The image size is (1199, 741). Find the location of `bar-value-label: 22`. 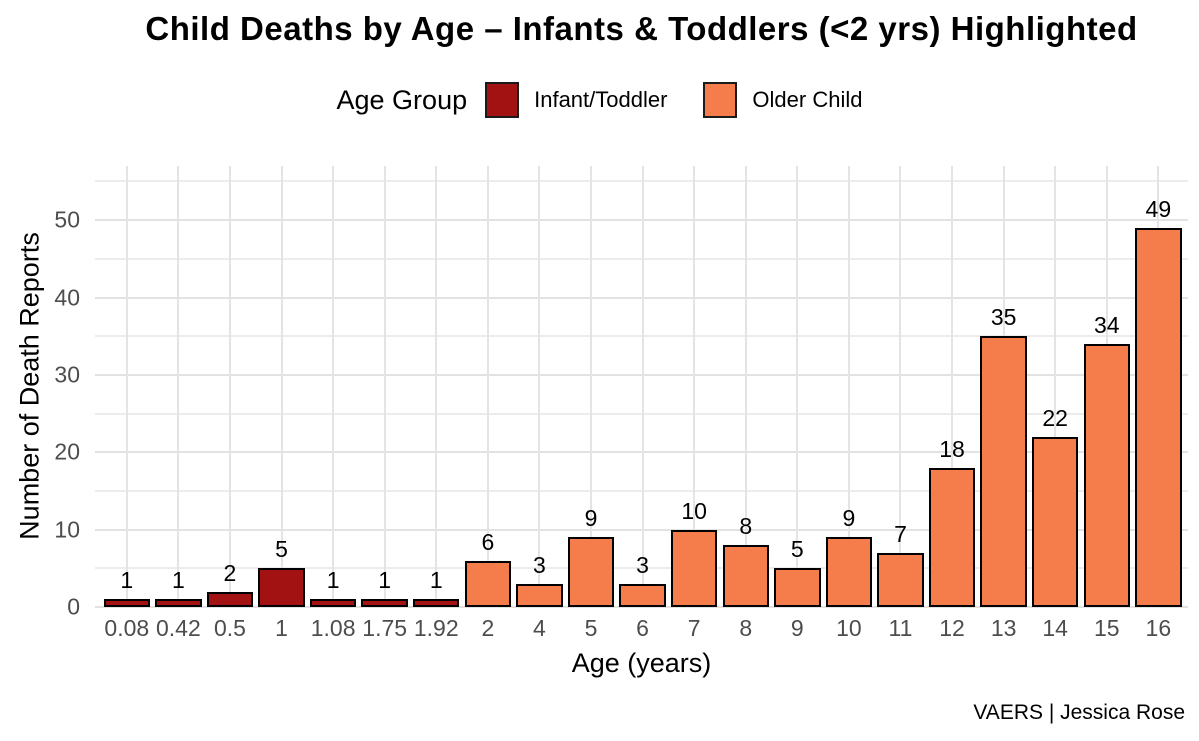

bar-value-label: 22 is located at coordinates (1055, 417).